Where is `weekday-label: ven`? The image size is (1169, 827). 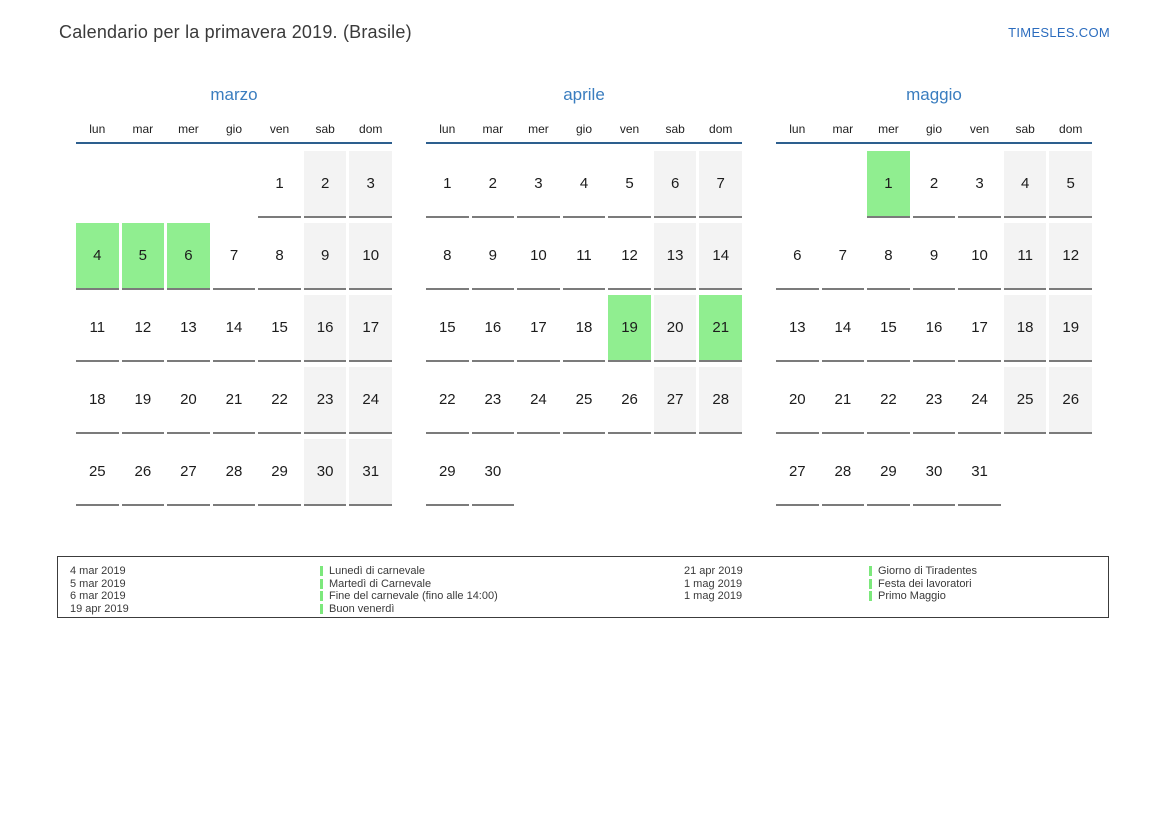
weekday-label: ven is located at coordinates (279, 129).